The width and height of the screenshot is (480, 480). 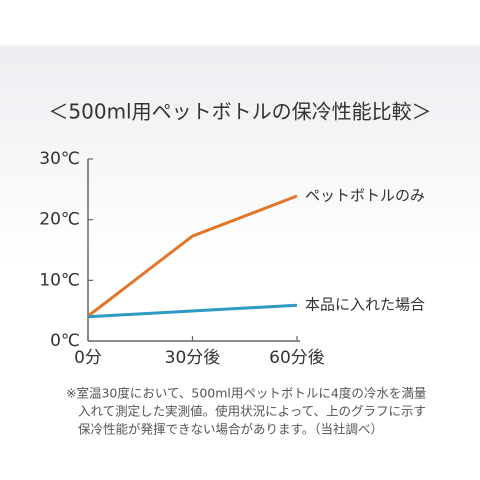 What do you see at coordinates (230, 429) in the screenshot?
I see `footnote: 保冷性能が発揮できない場合があります。（当社調べ）` at bounding box center [230, 429].